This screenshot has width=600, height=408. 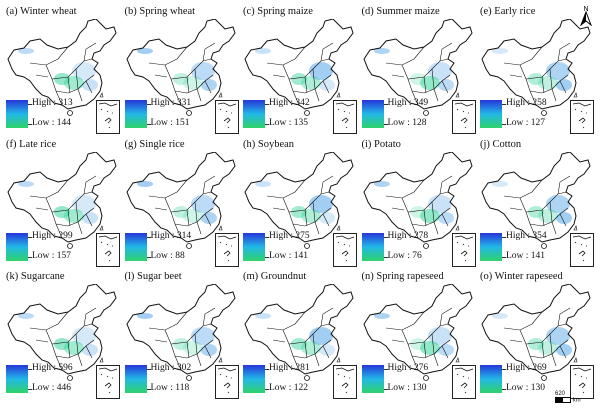 What do you see at coordinates (289, 123) in the screenshot?
I see `legend-low: Low : 135` at bounding box center [289, 123].